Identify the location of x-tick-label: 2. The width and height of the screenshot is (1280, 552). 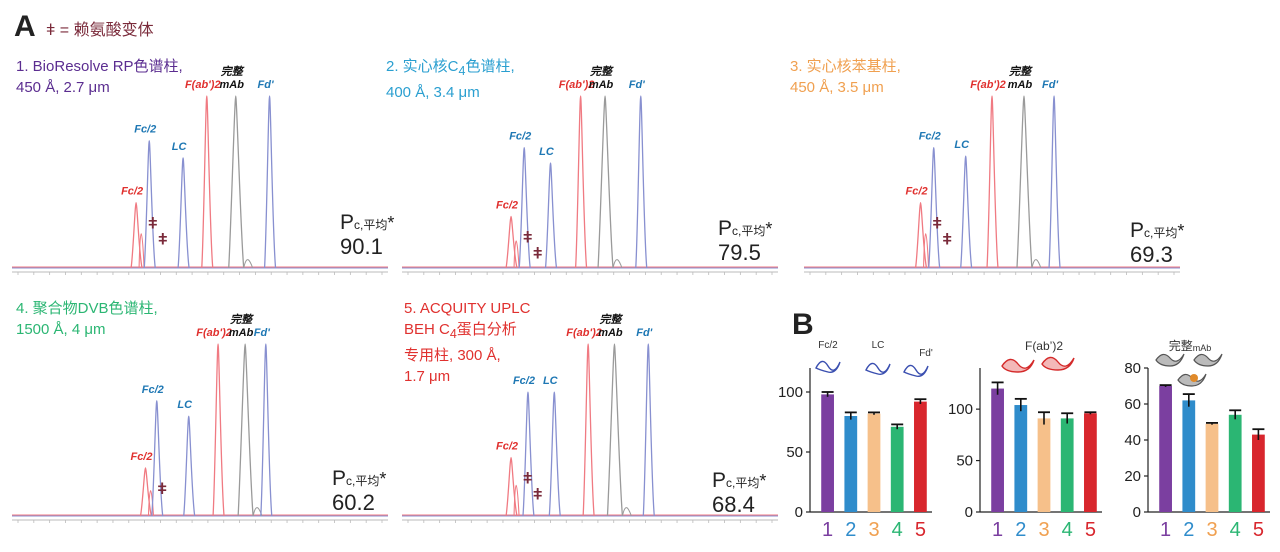
(1188, 530).